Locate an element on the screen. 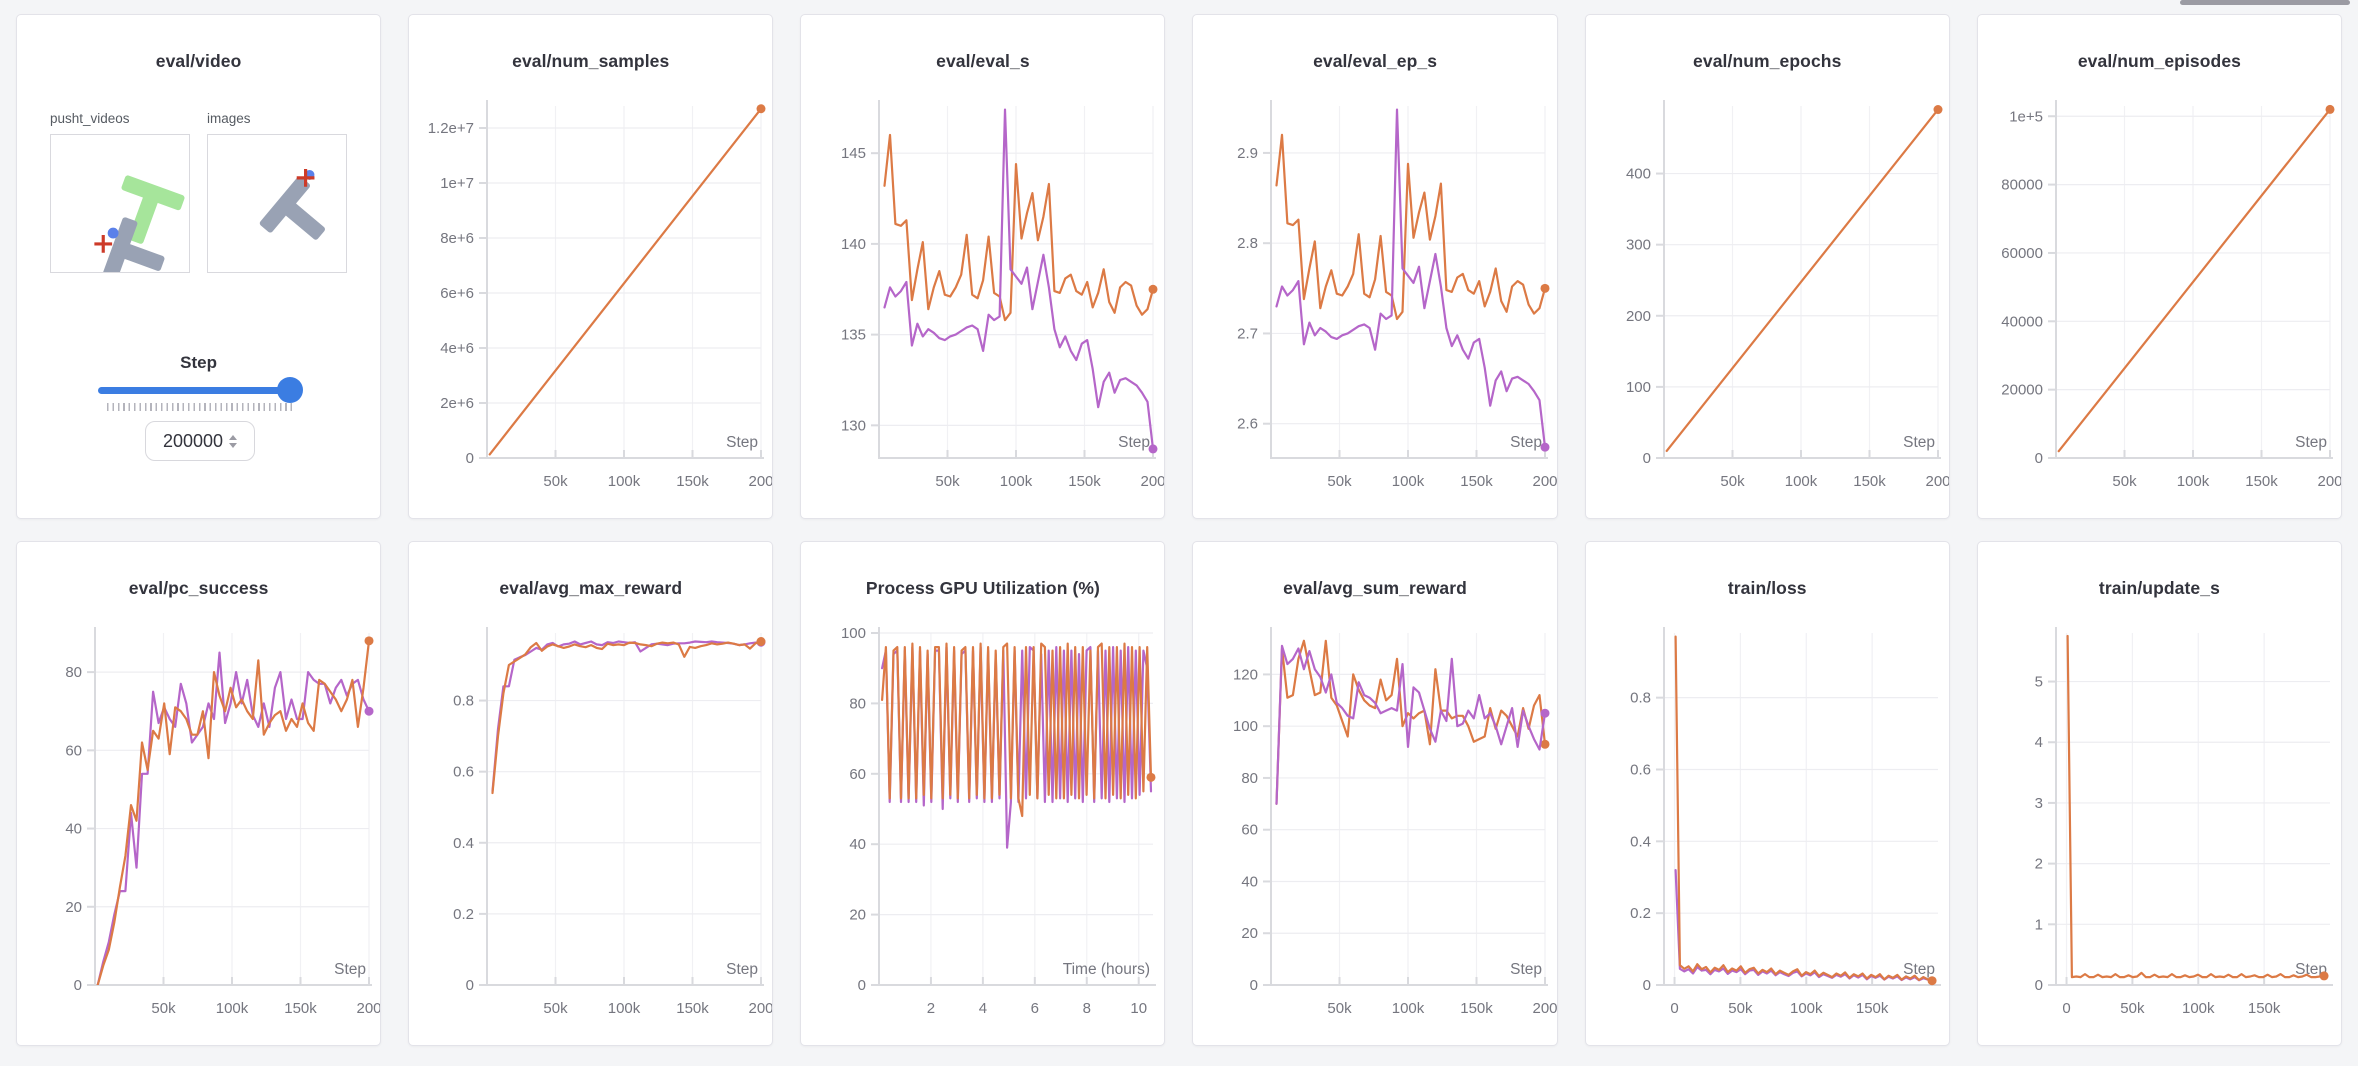  chart-canvas: 130 135 140 145 50k 100k 150k 200 Step is located at coordinates (1003, 295).